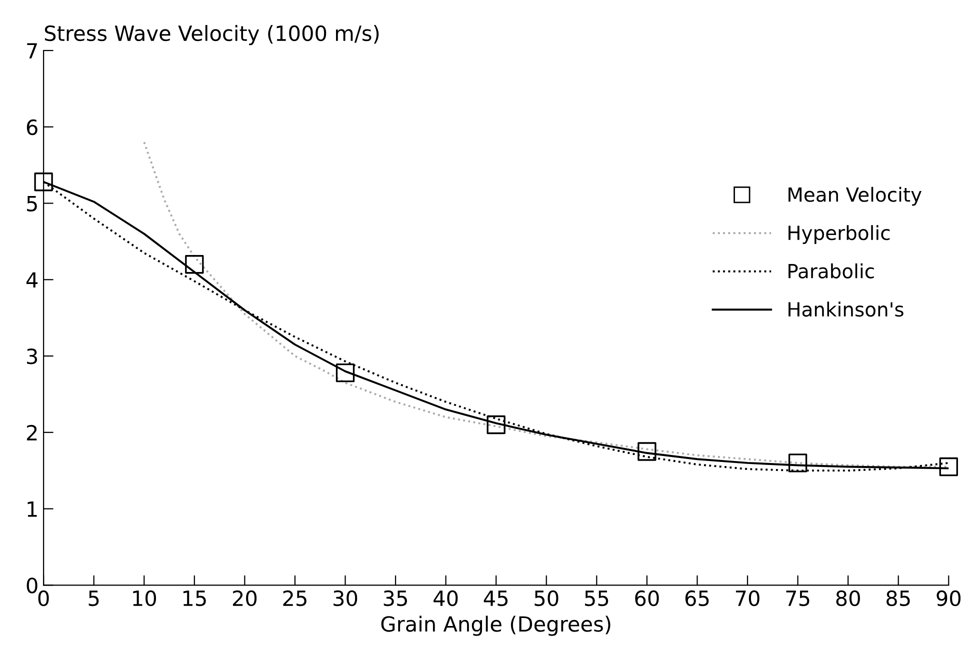 The height and width of the screenshot is (656, 968). What do you see at coordinates (32, 356) in the screenshot?
I see `y-tick-label: 3` at bounding box center [32, 356].